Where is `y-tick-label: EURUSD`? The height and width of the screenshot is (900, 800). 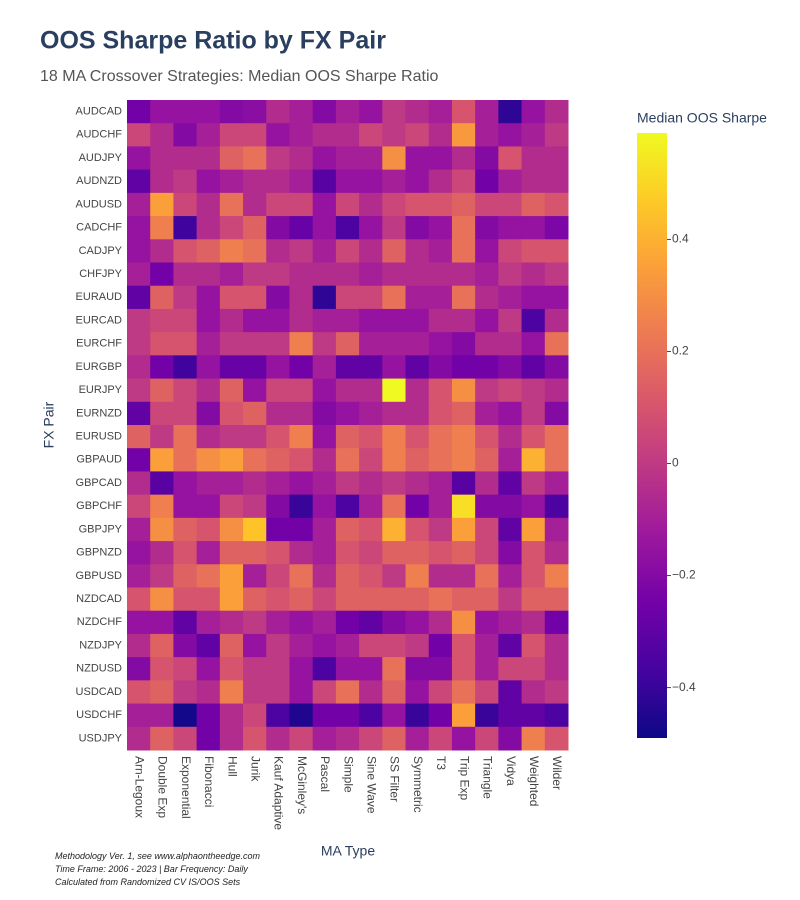 y-tick-label: EURUSD is located at coordinates (99, 437).